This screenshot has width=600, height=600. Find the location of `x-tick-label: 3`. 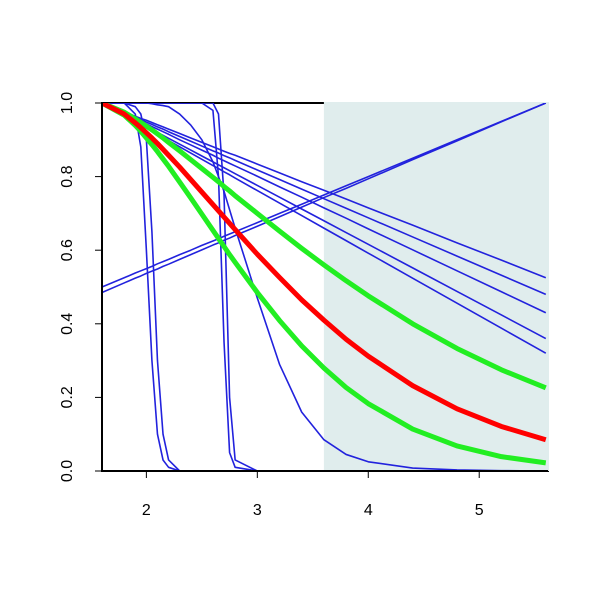

x-tick-label: 3 is located at coordinates (257, 510).